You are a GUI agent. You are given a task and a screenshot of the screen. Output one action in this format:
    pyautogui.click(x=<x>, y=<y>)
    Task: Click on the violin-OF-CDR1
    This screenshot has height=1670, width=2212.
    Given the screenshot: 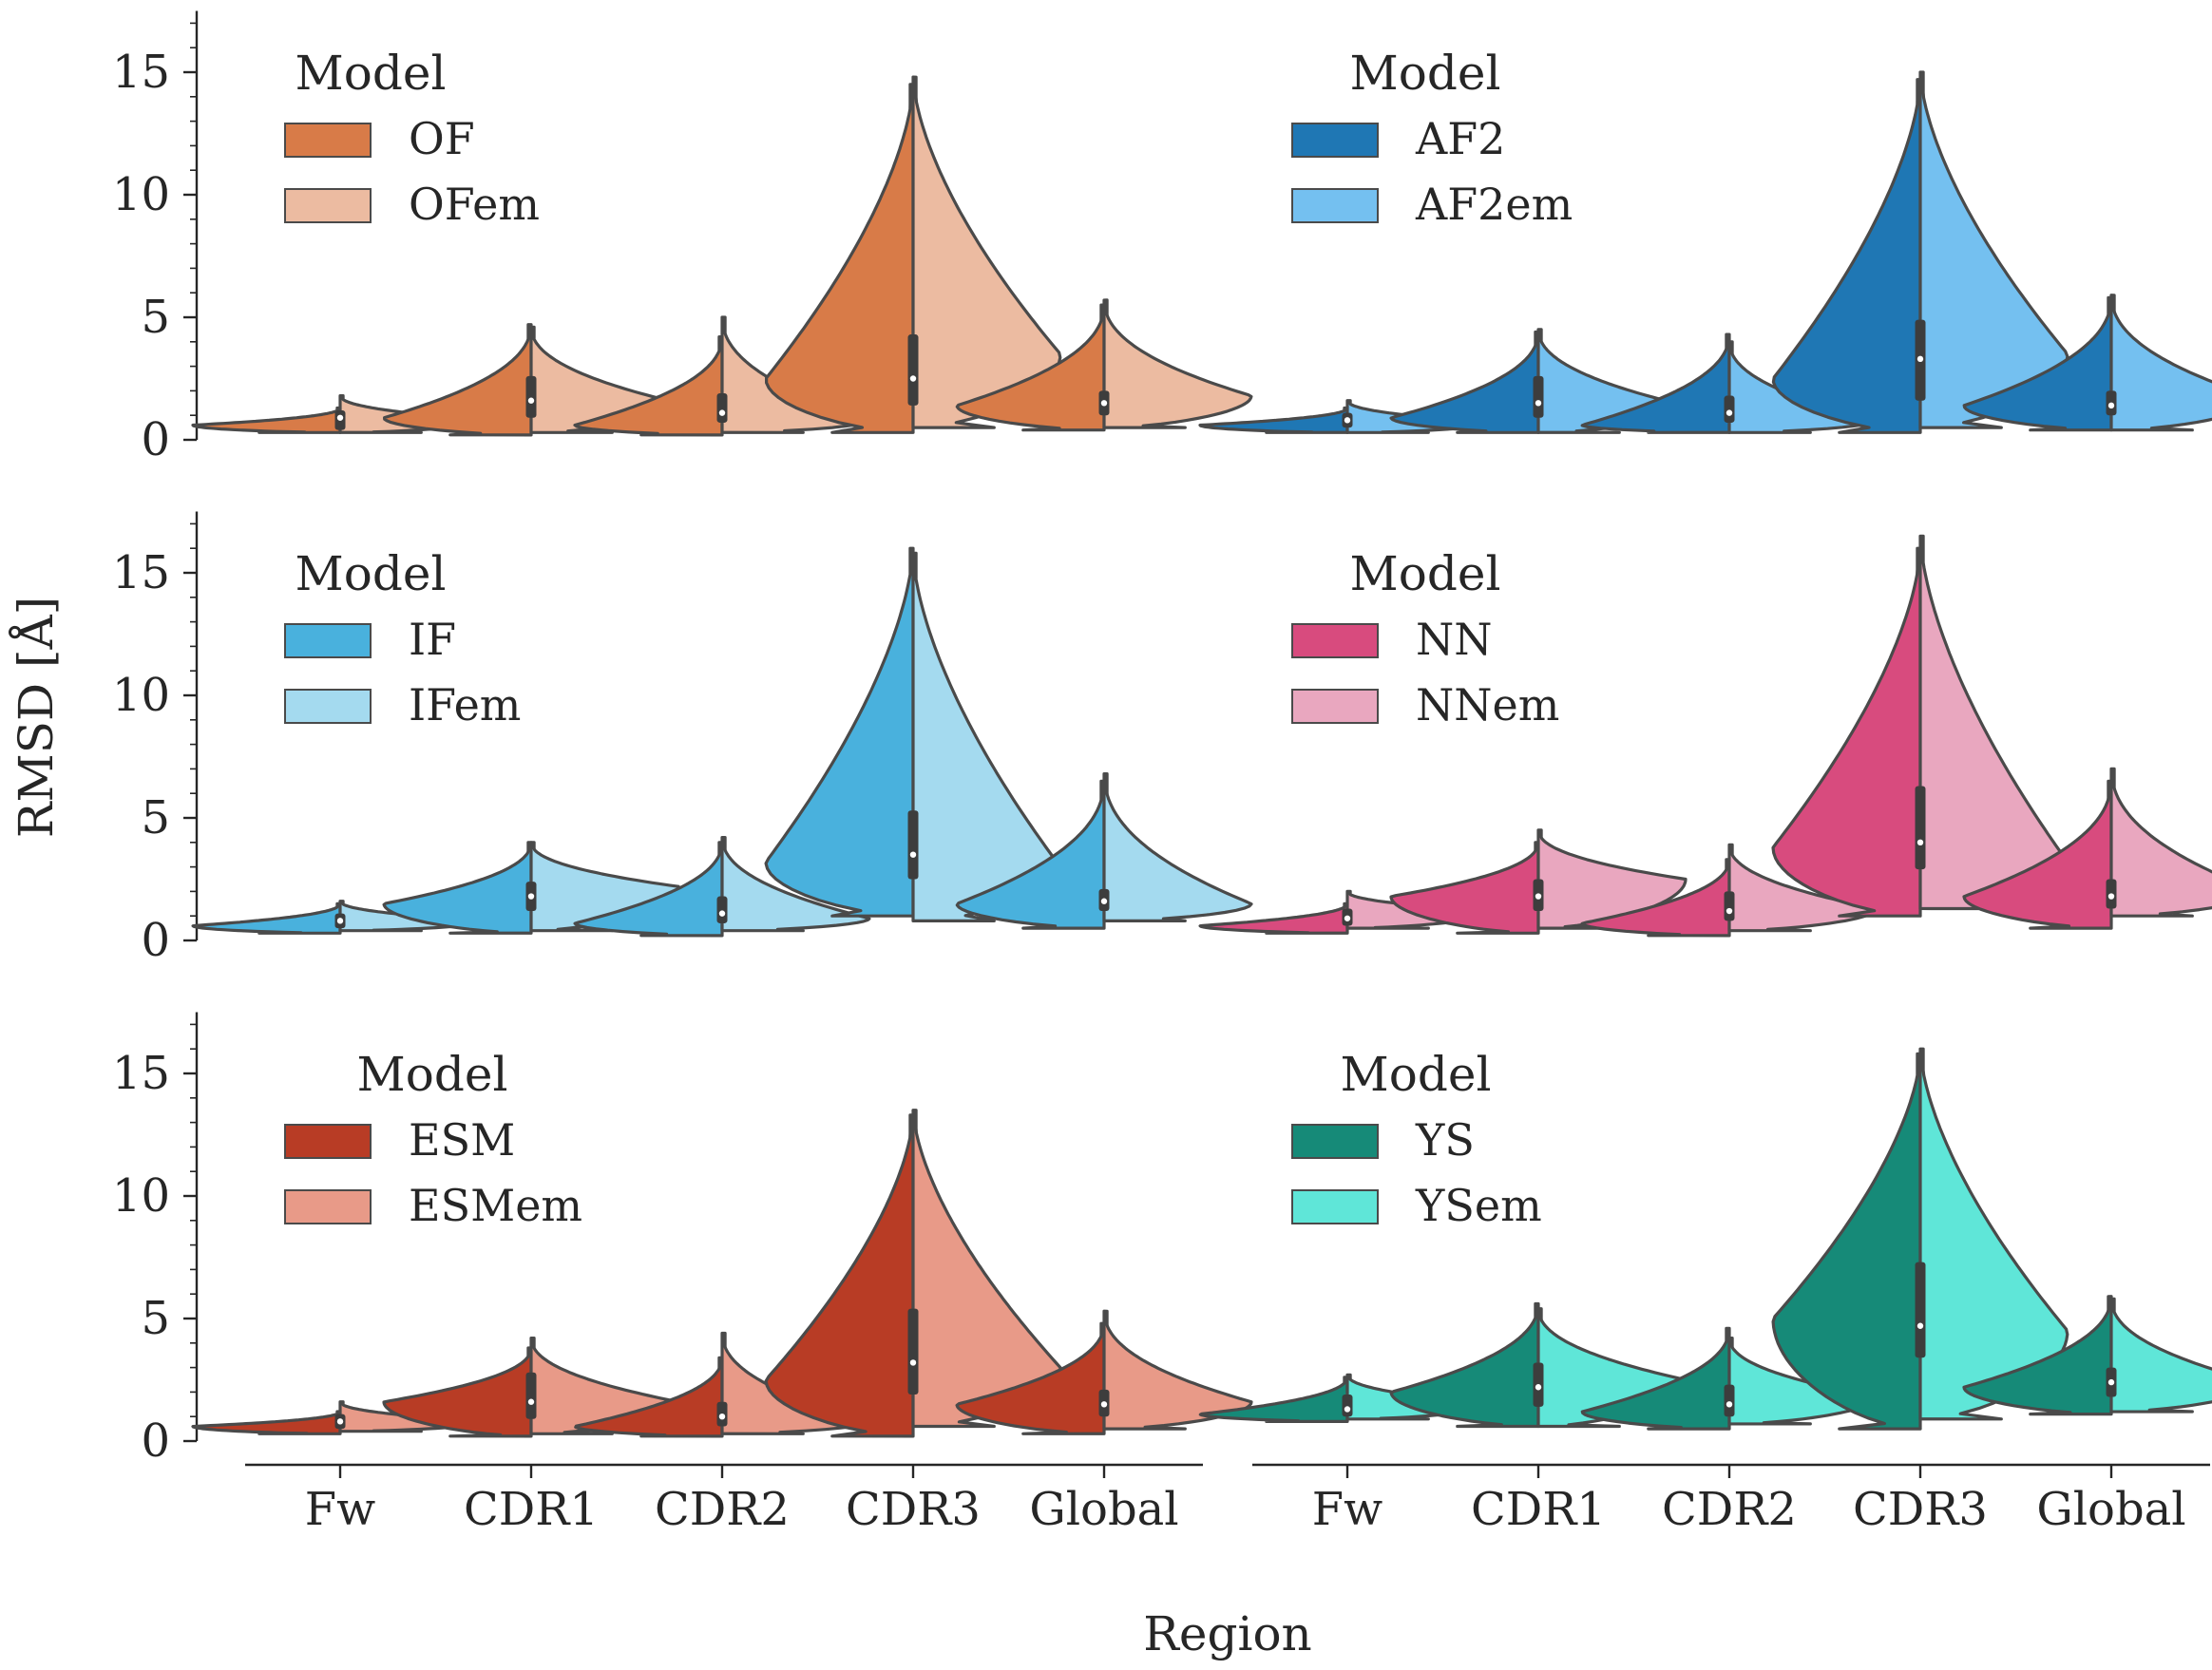 What is the action you would take?
    pyautogui.click(x=458, y=380)
    